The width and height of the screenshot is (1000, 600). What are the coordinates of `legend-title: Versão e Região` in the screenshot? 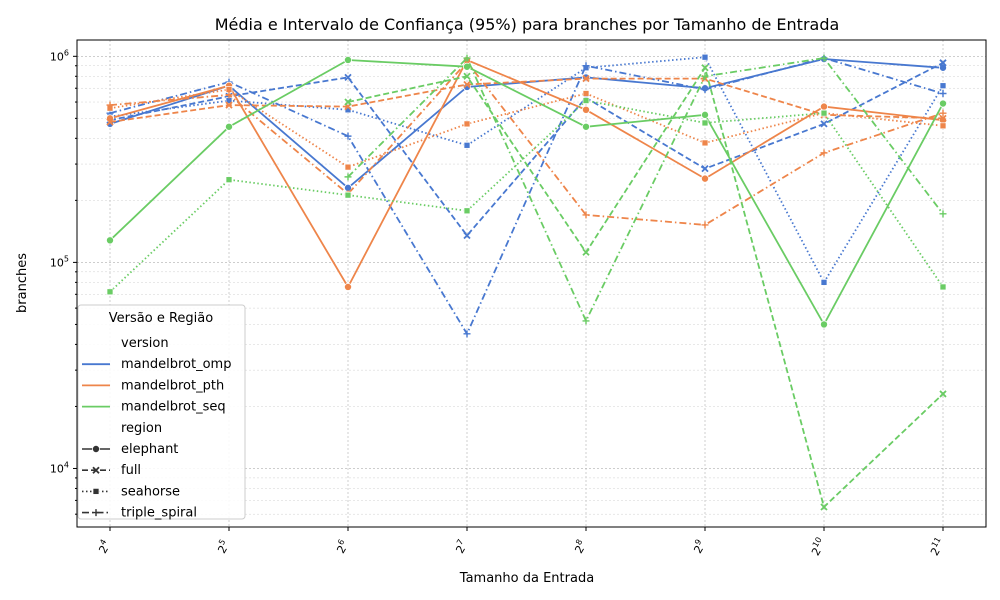 It's located at (161, 318).